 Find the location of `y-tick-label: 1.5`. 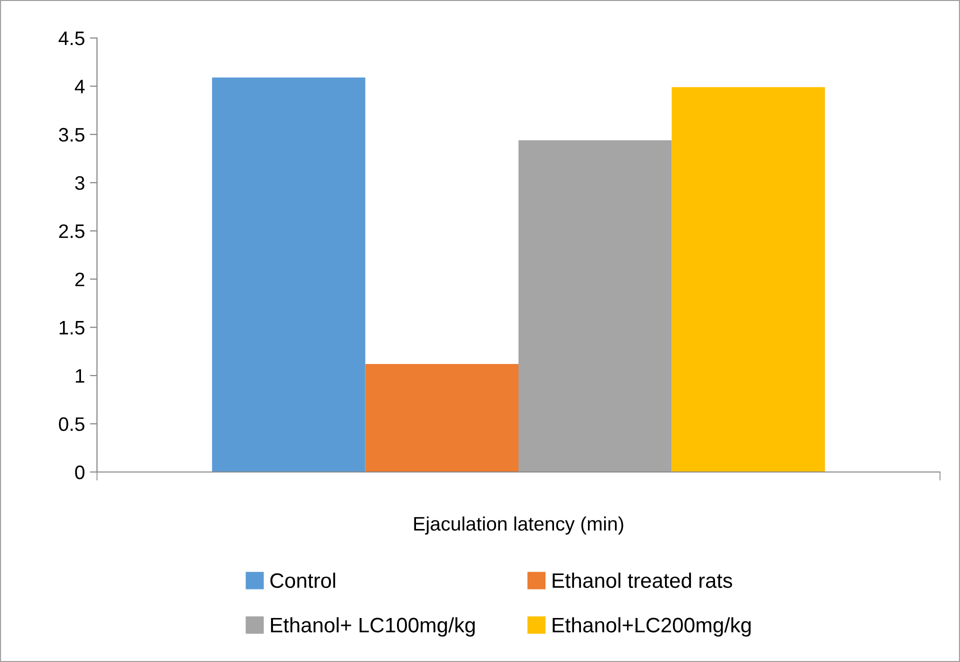

y-tick-label: 1.5 is located at coordinates (72, 328).